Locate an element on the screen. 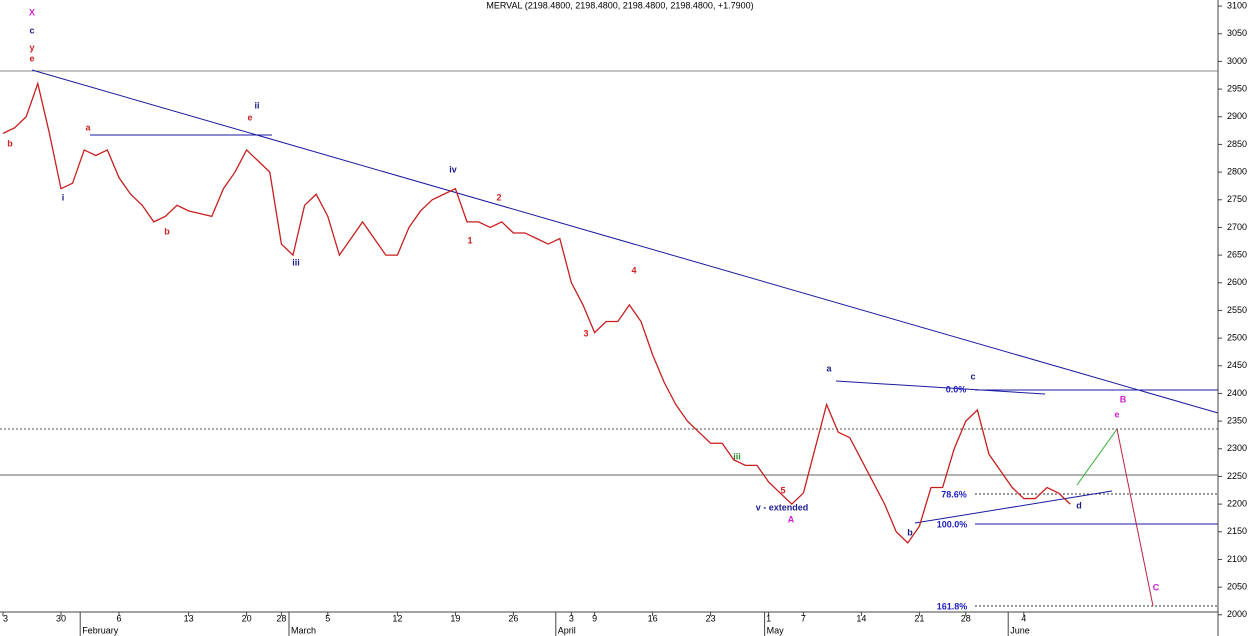  y-tick-label: 2950 is located at coordinates (1237, 88).